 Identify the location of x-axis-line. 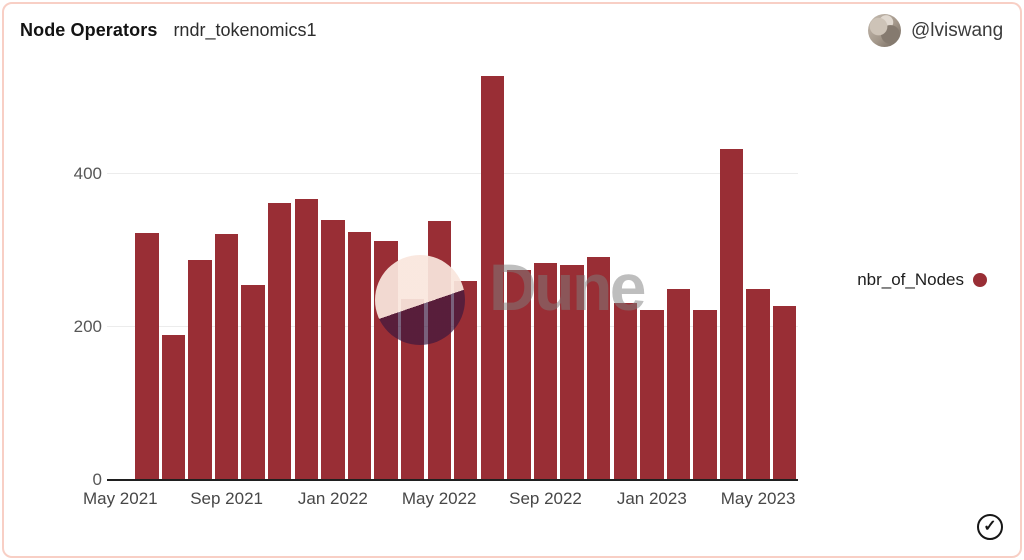
(452, 480).